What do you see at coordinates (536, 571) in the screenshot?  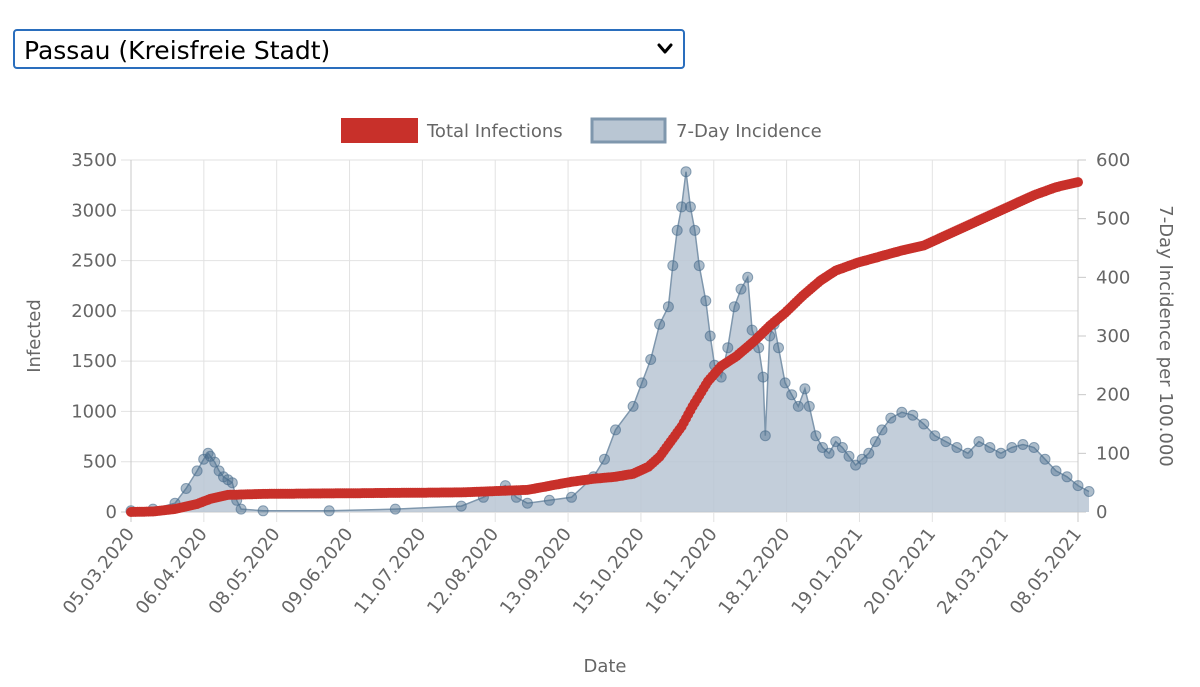 I see `x-tick-label: 13.09.2020` at bounding box center [536, 571].